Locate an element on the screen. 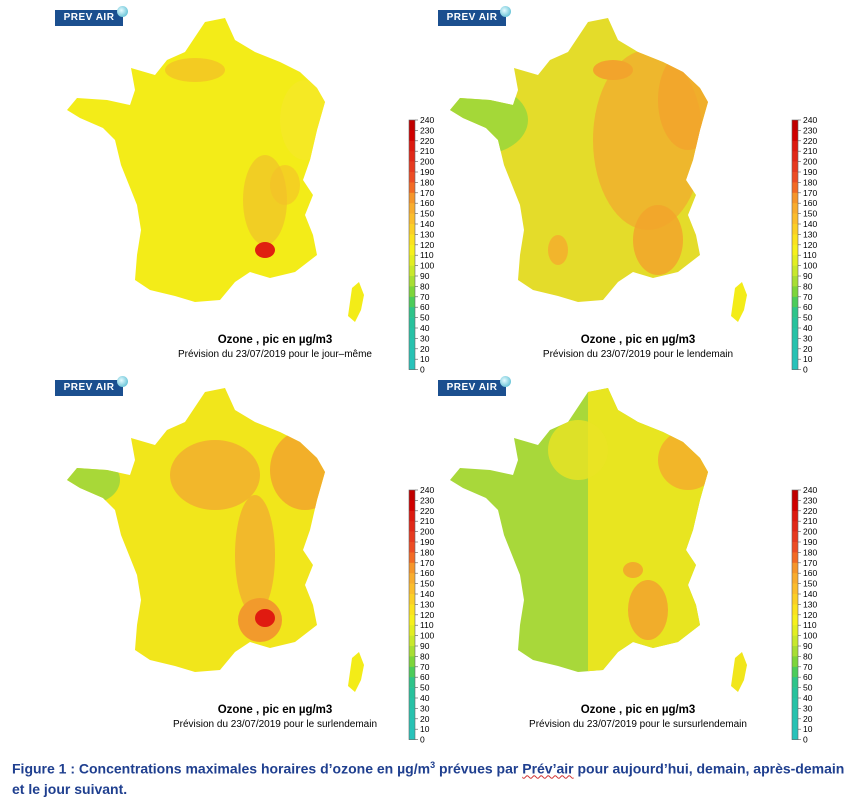 The width and height of the screenshot is (861, 799). prevair-logo: PREV AIR is located at coordinates (474, 386).